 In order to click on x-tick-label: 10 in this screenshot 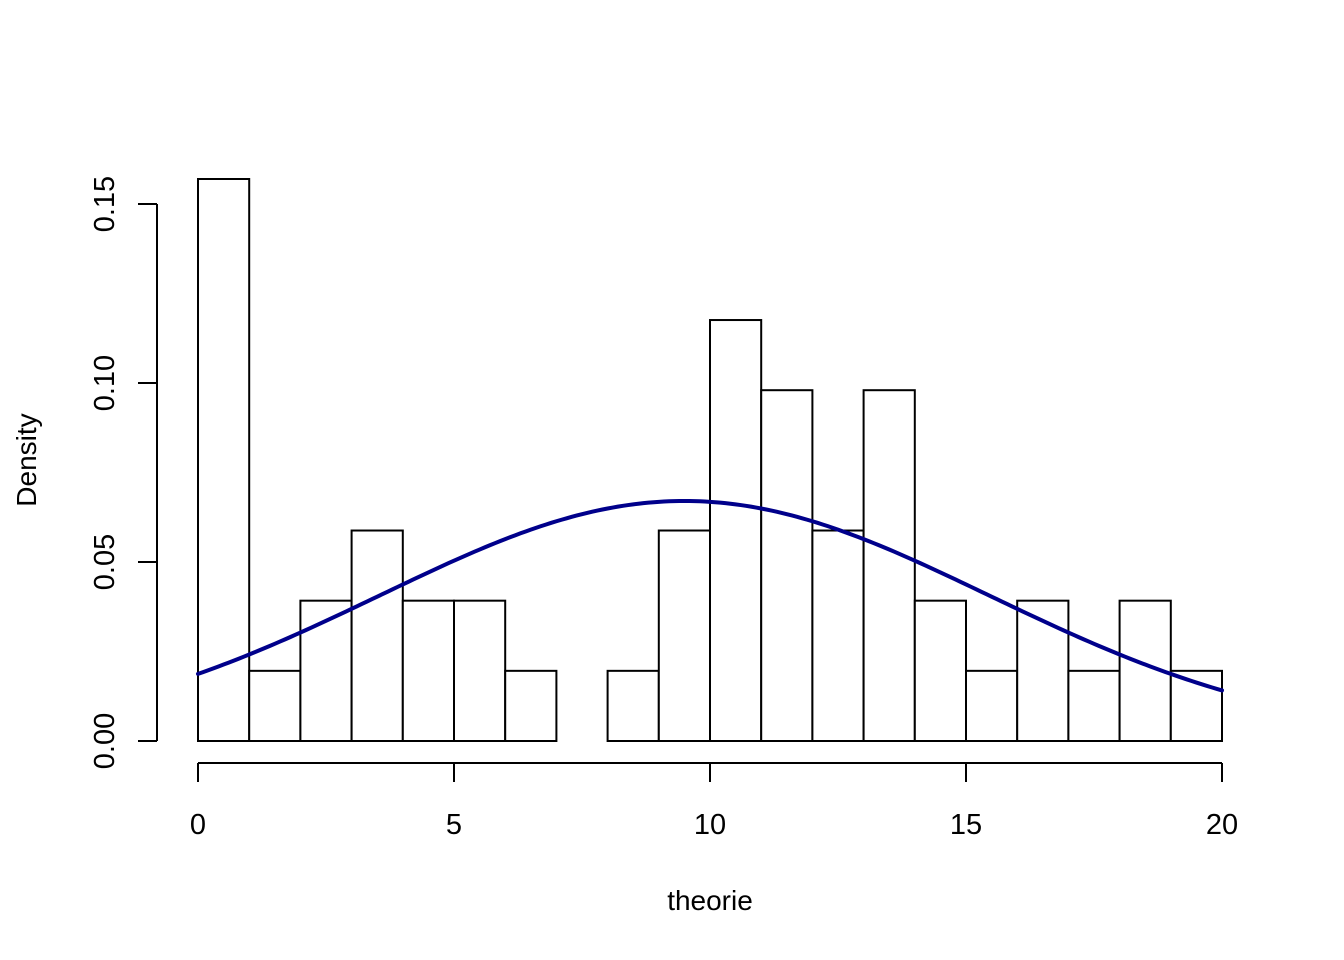, I will do `click(710, 825)`.